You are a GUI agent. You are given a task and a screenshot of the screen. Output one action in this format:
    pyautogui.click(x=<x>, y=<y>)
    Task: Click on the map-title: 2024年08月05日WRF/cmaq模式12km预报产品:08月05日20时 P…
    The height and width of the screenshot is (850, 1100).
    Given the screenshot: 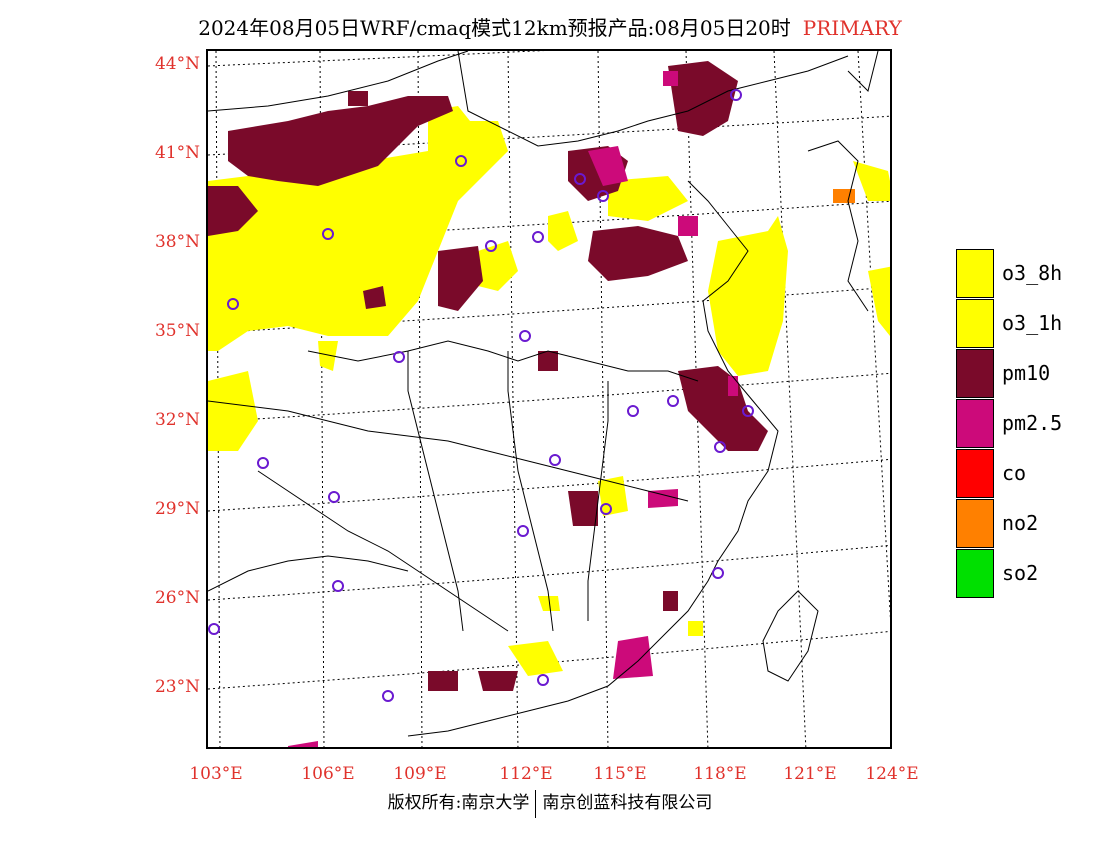 What is the action you would take?
    pyautogui.click(x=550, y=26)
    